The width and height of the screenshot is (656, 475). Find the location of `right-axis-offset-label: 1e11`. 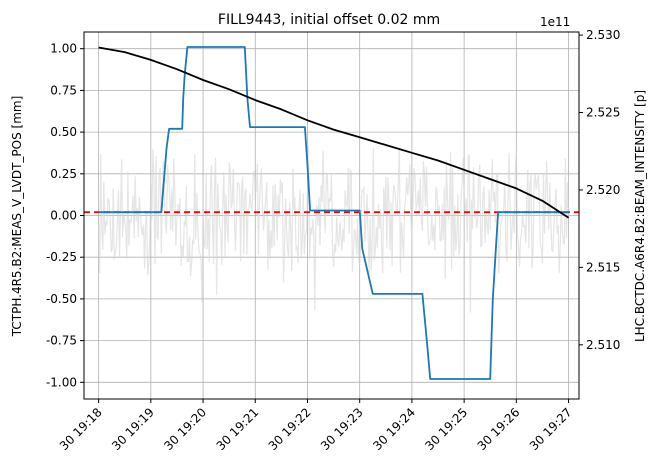

right-axis-offset-label: 1e11 is located at coordinates (555, 22).